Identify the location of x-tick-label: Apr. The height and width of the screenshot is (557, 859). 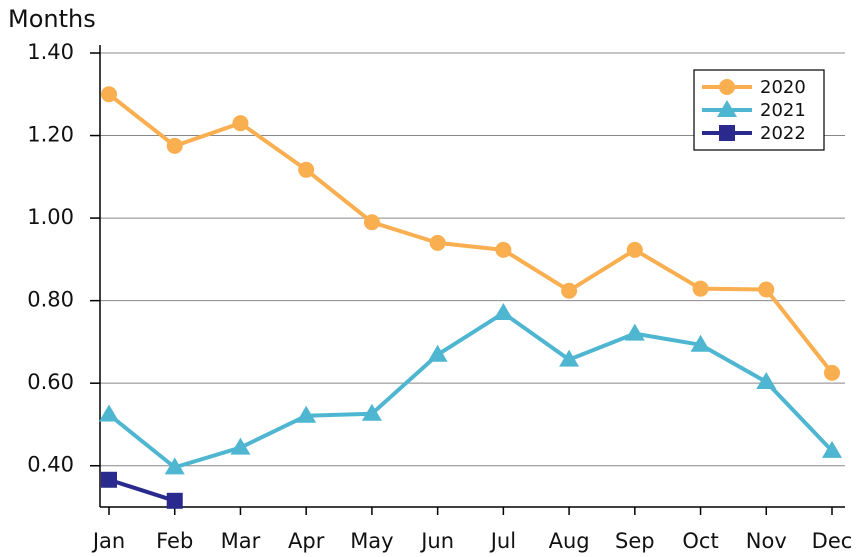
(306, 541).